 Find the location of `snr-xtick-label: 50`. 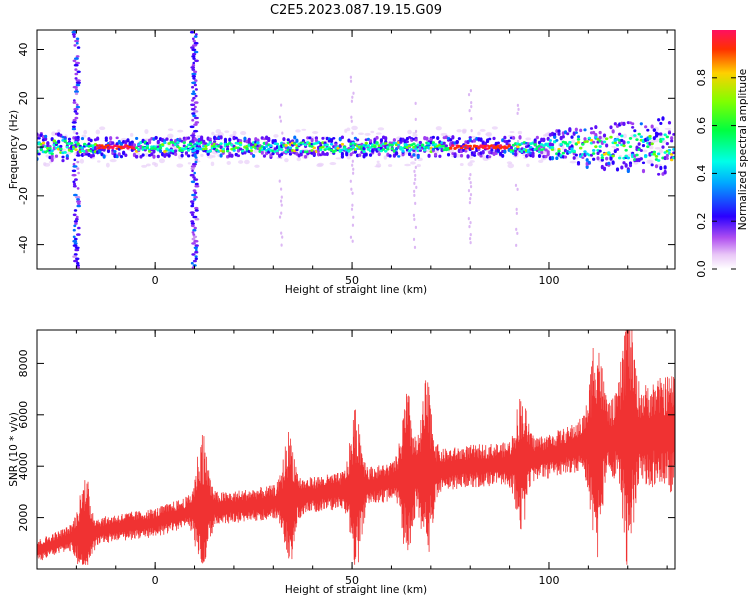

snr-xtick-label: 50 is located at coordinates (352, 580).